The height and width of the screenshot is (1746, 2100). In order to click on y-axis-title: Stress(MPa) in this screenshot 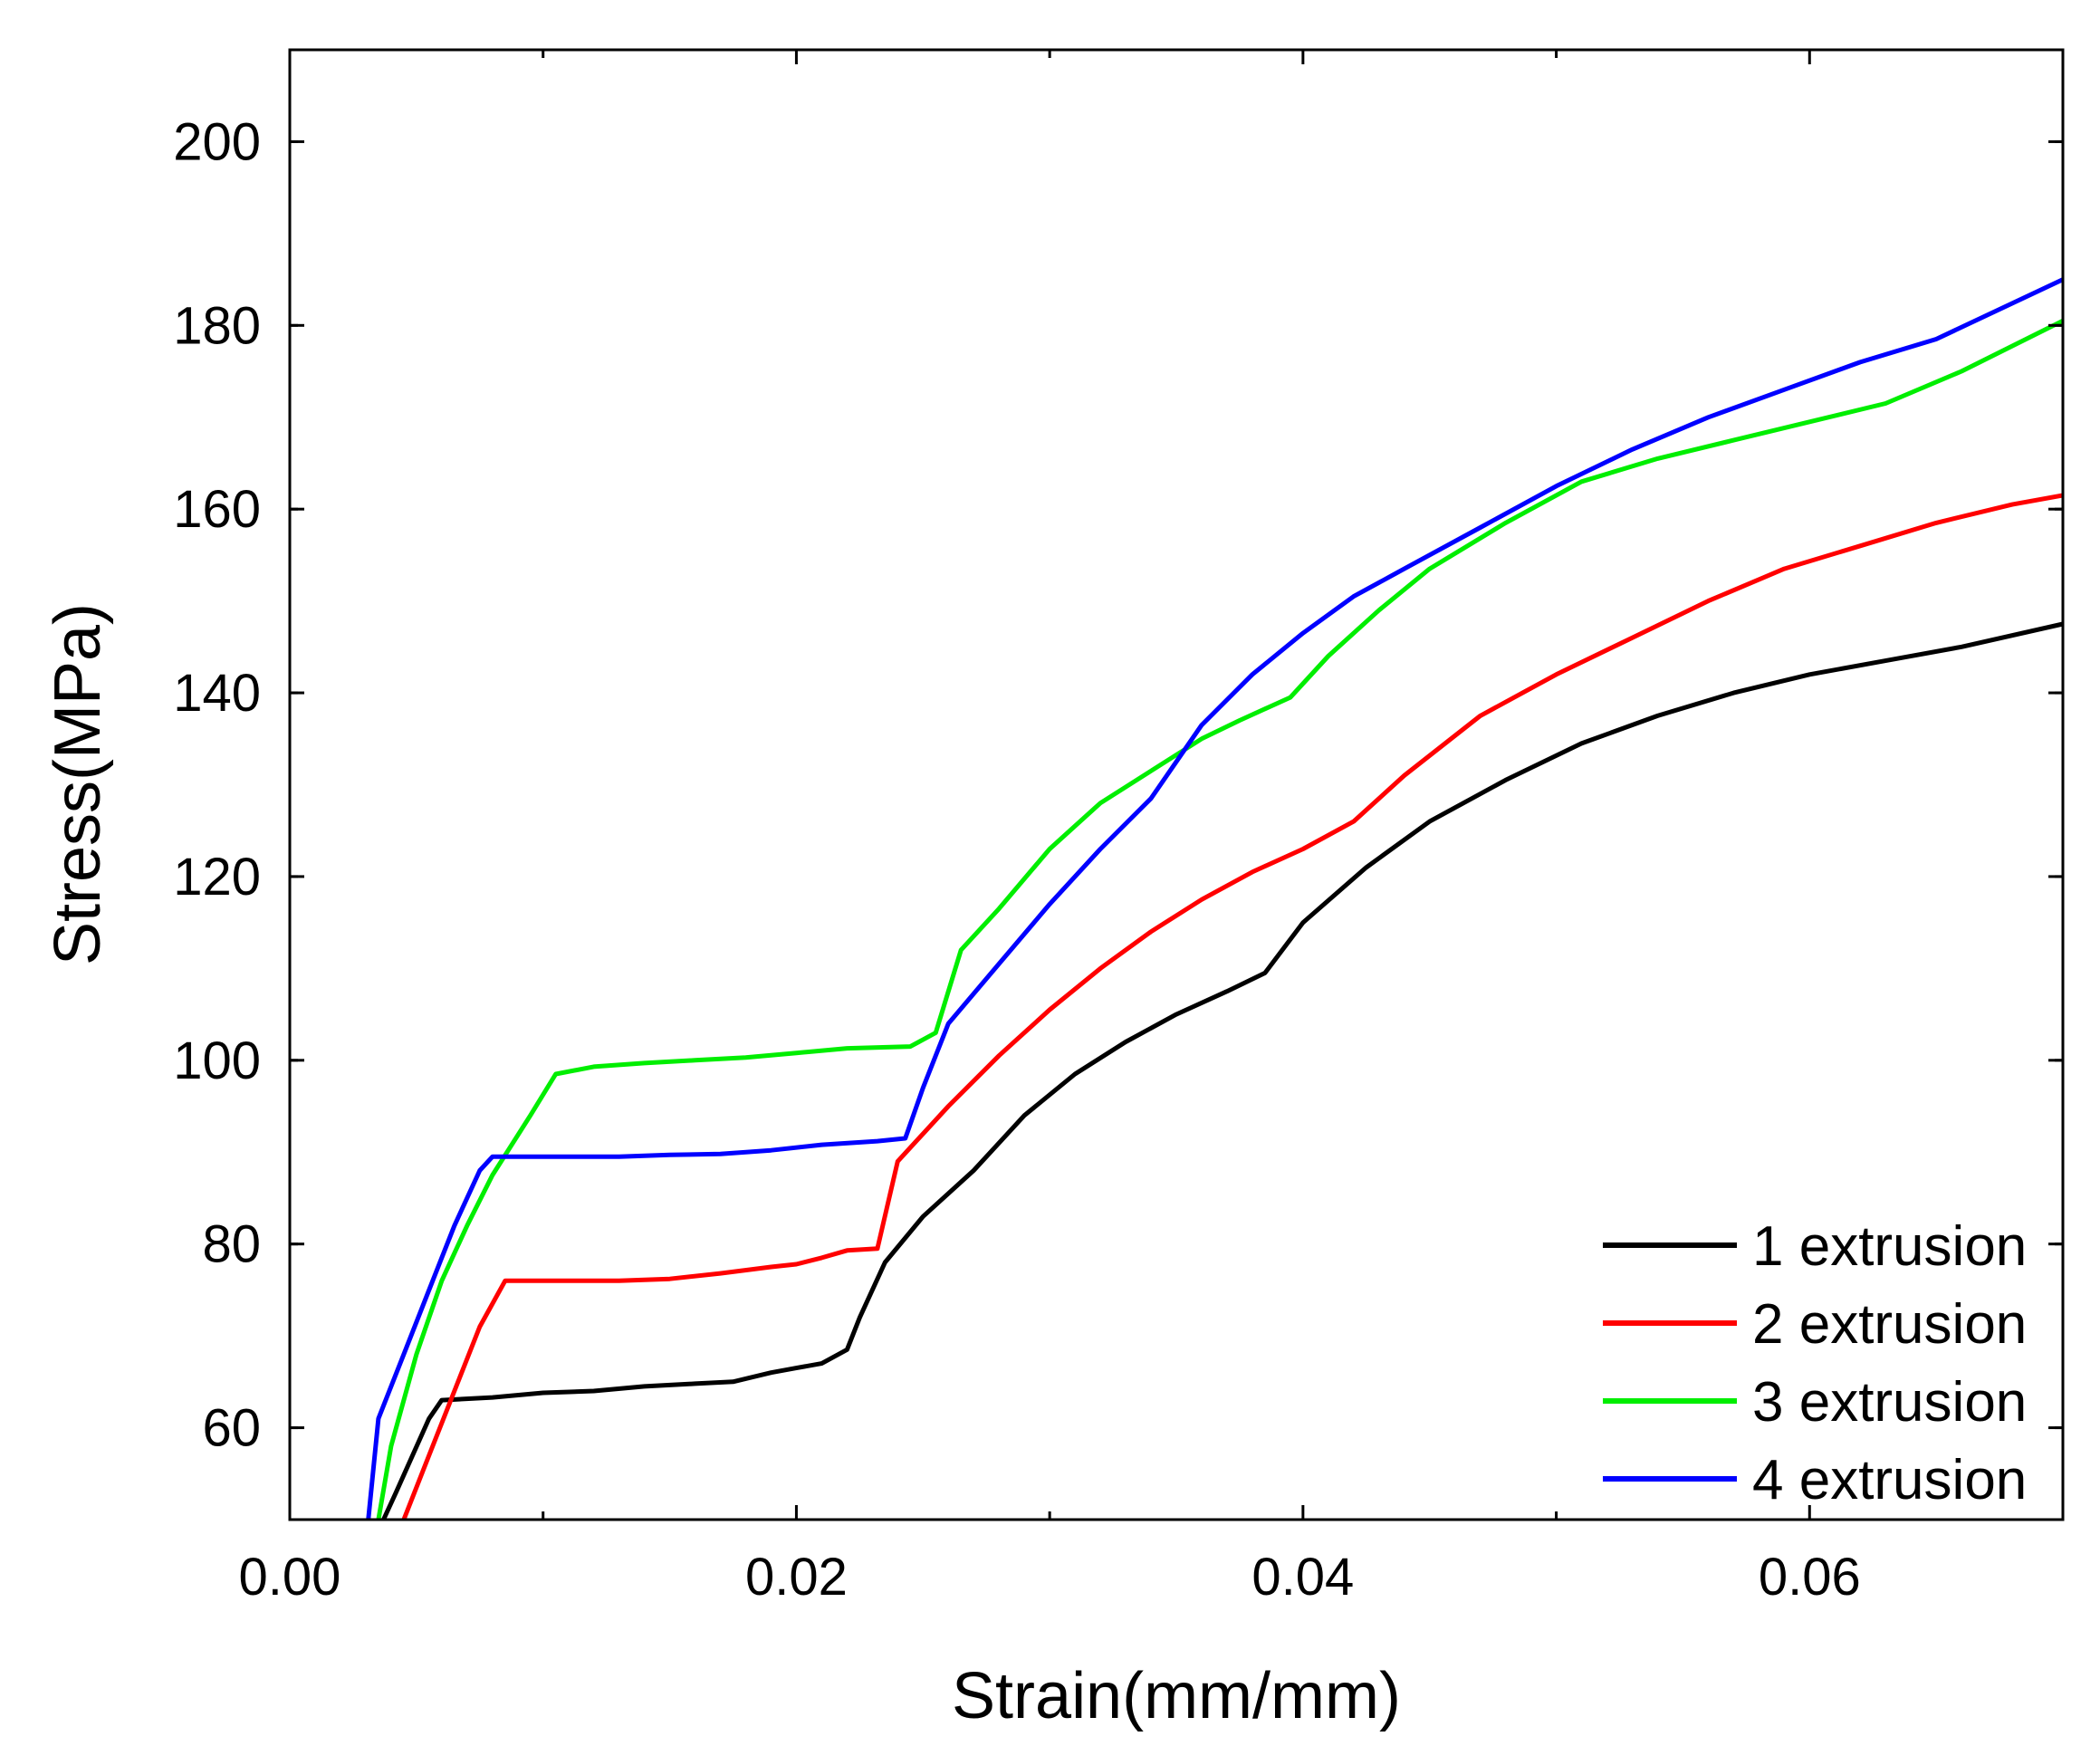, I will do `click(78, 784)`.